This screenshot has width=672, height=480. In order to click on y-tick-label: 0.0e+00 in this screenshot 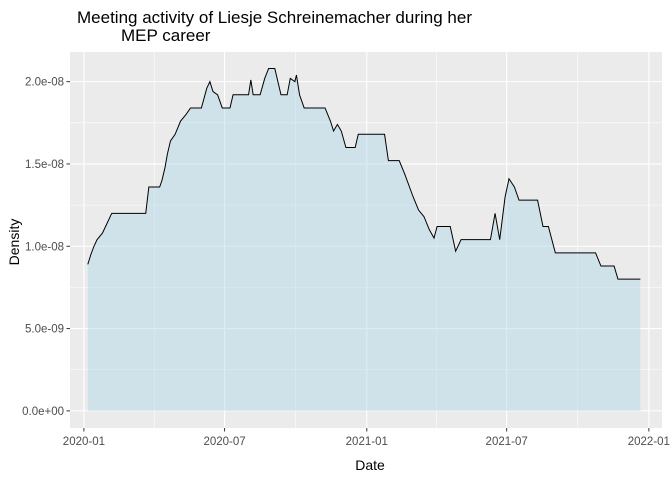, I will do `click(43, 412)`.